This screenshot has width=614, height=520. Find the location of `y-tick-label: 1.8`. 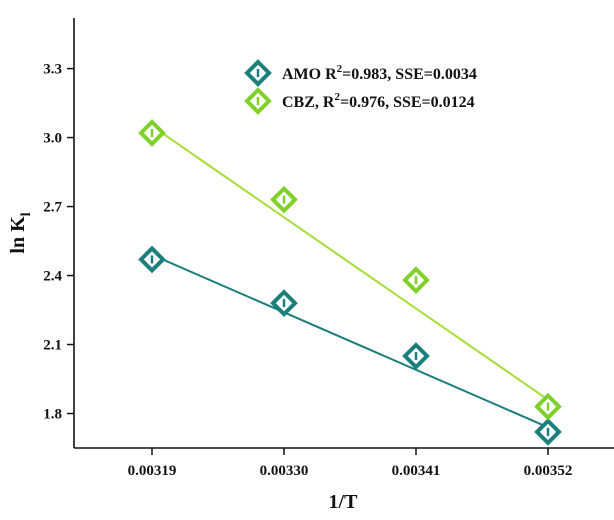

y-tick-label: 1.8 is located at coordinates (52, 415).